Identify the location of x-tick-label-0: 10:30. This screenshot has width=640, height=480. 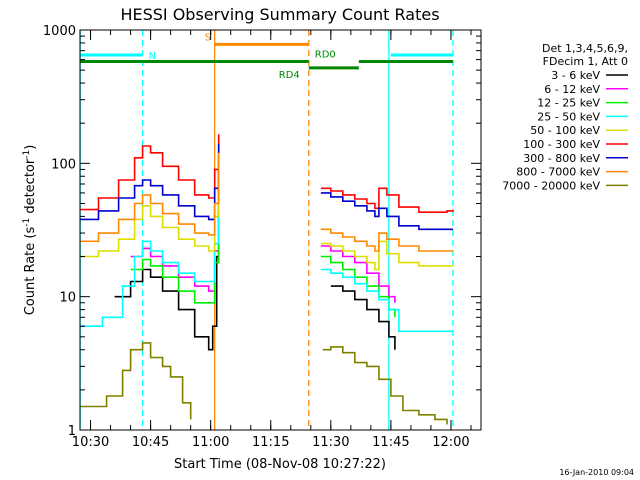
(90, 442).